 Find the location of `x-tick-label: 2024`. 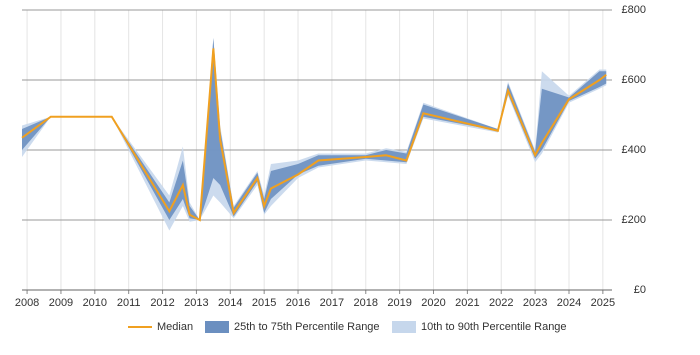

x-tick-label: 2024 is located at coordinates (569, 303).